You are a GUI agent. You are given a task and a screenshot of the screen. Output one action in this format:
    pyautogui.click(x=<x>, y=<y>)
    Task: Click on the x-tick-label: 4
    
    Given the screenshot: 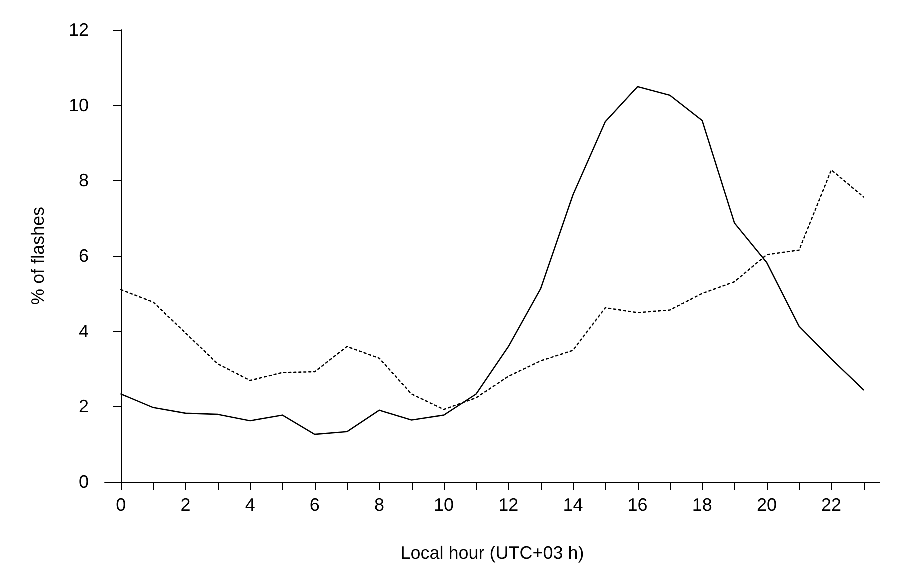 What is the action you would take?
    pyautogui.click(x=250, y=505)
    